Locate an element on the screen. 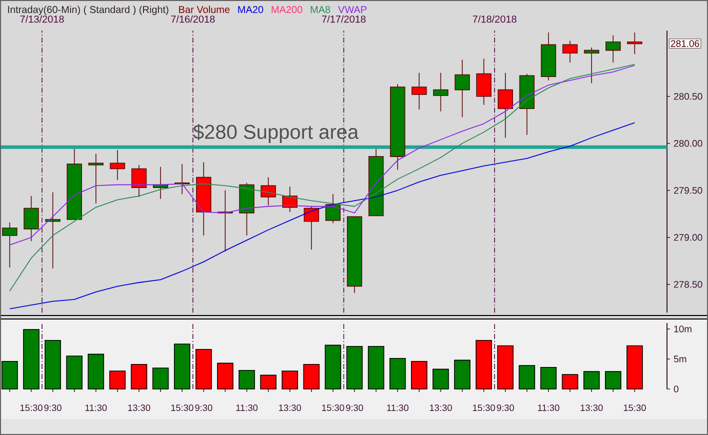  y-tick-label: 5m is located at coordinates (680, 359).